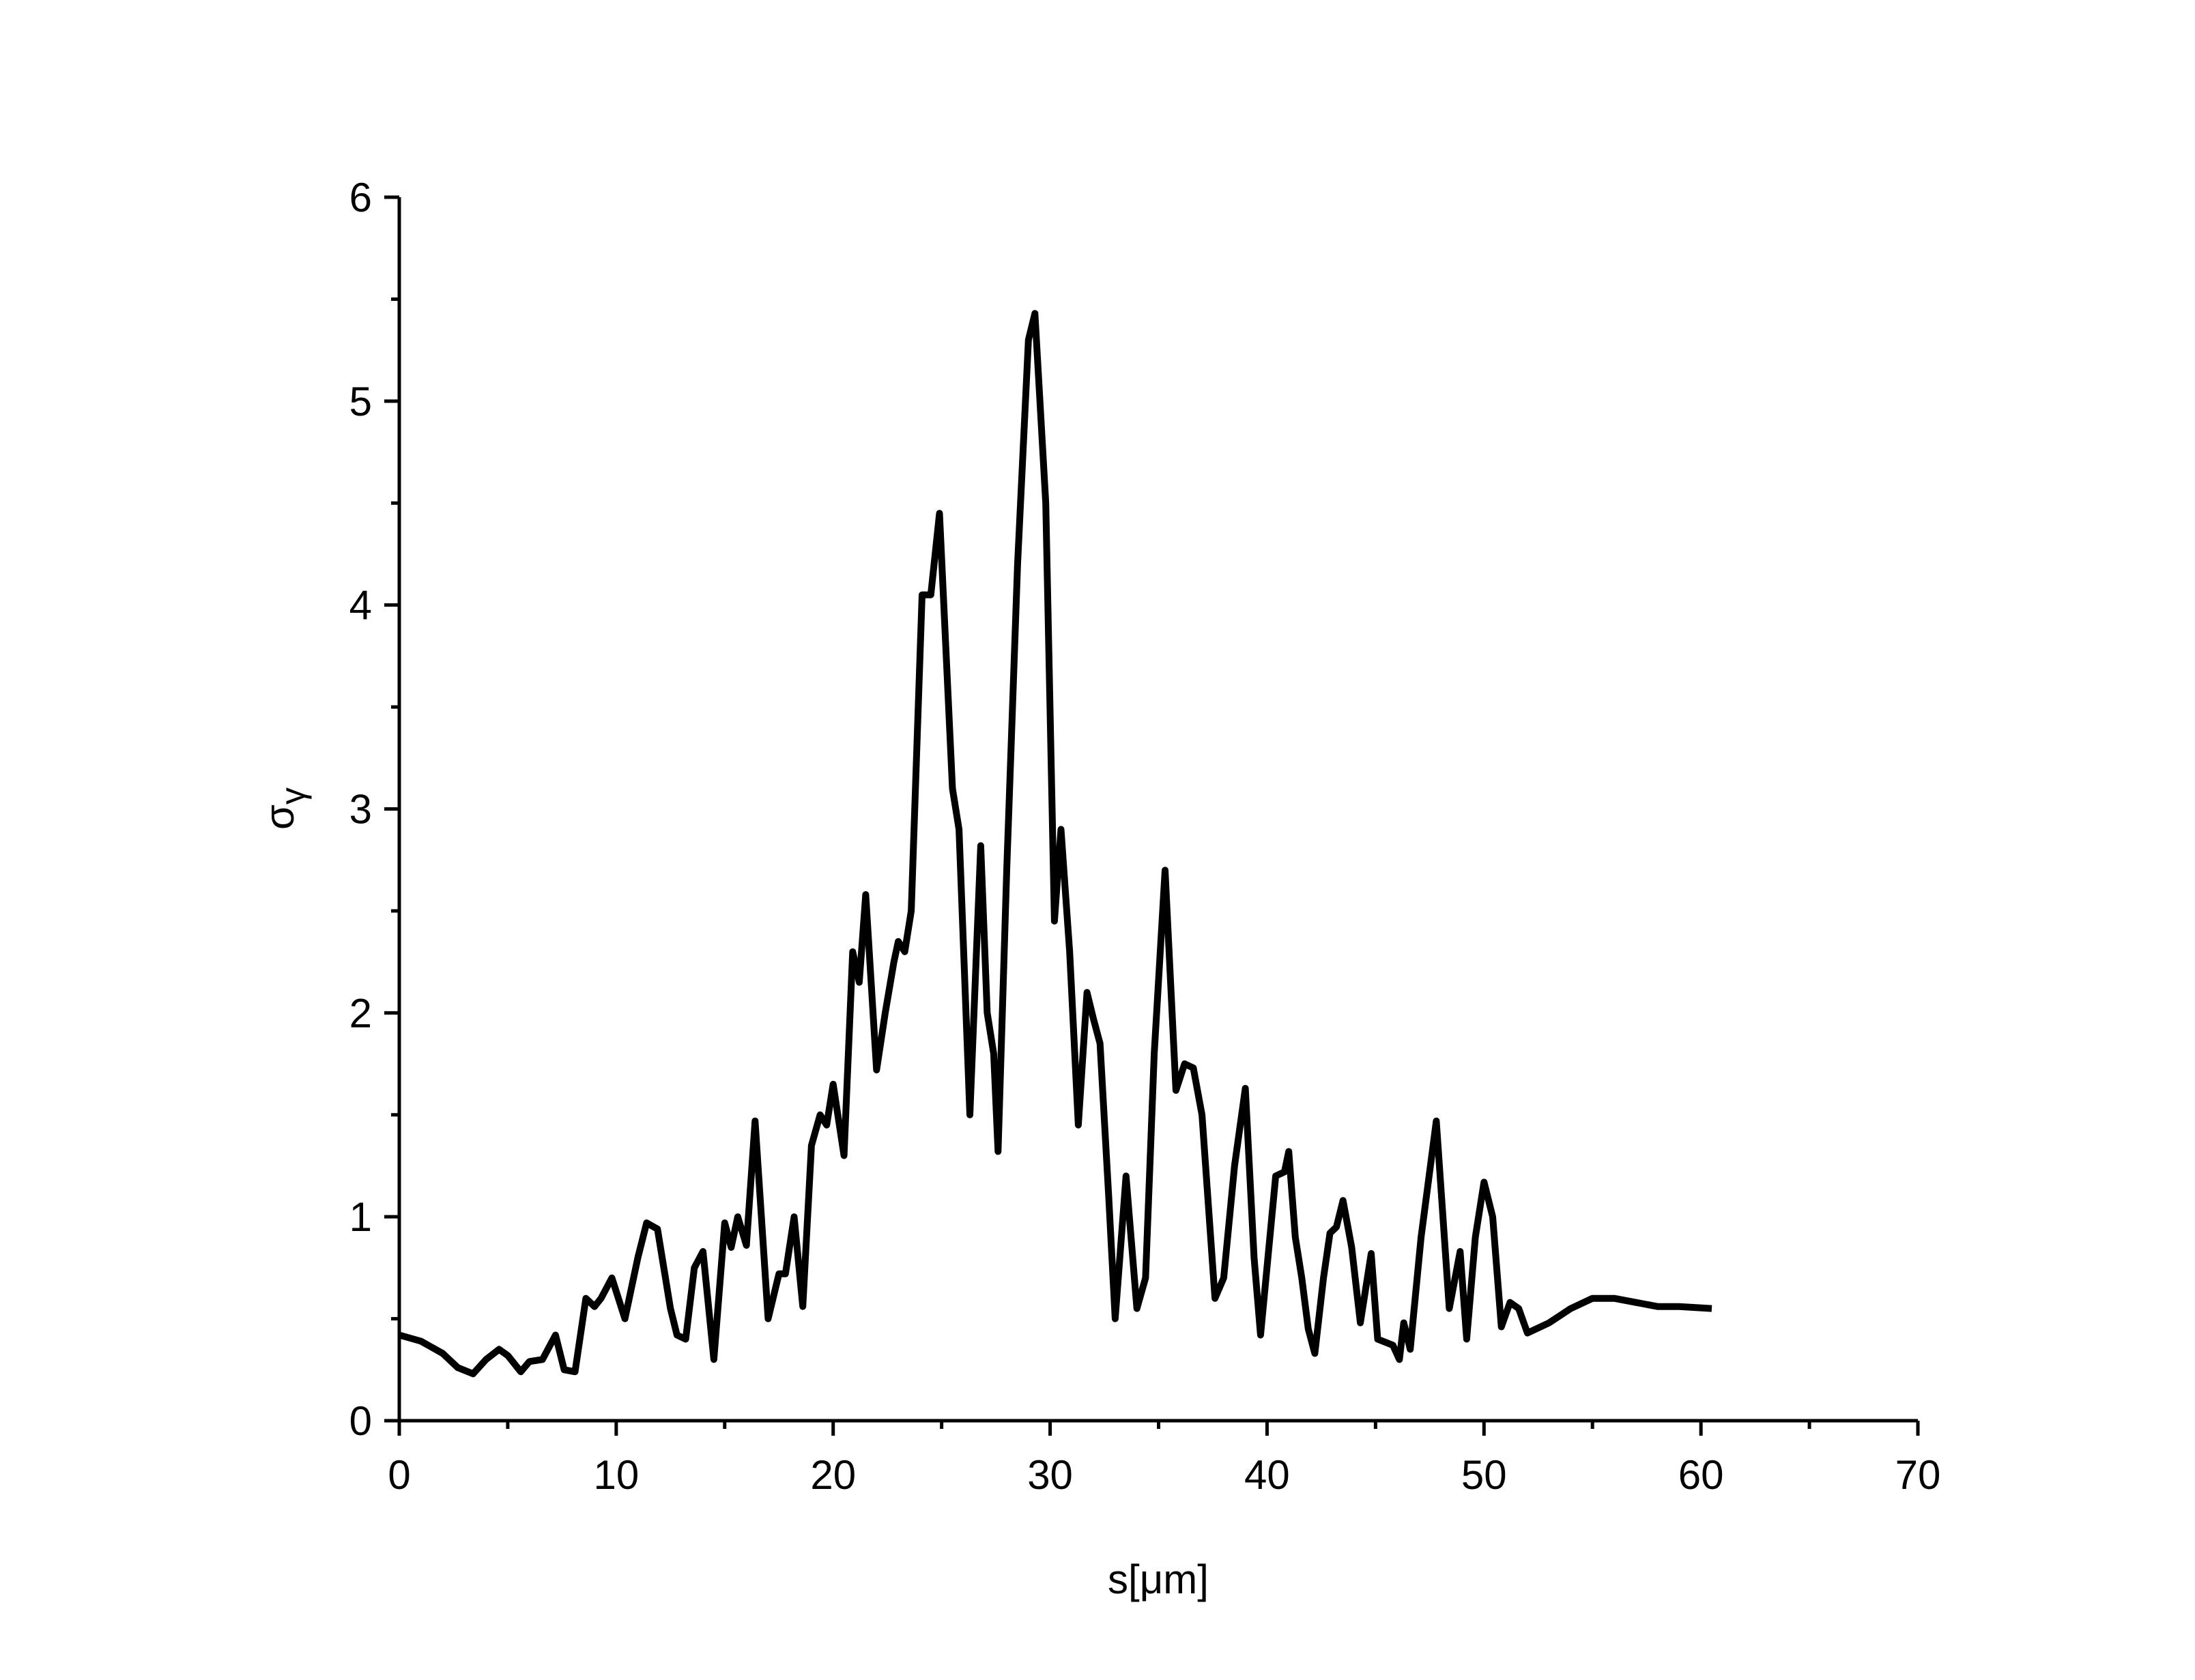  Describe the element at coordinates (293, 796) in the screenshot. I see `y-axis-label-subscript: γ` at that location.